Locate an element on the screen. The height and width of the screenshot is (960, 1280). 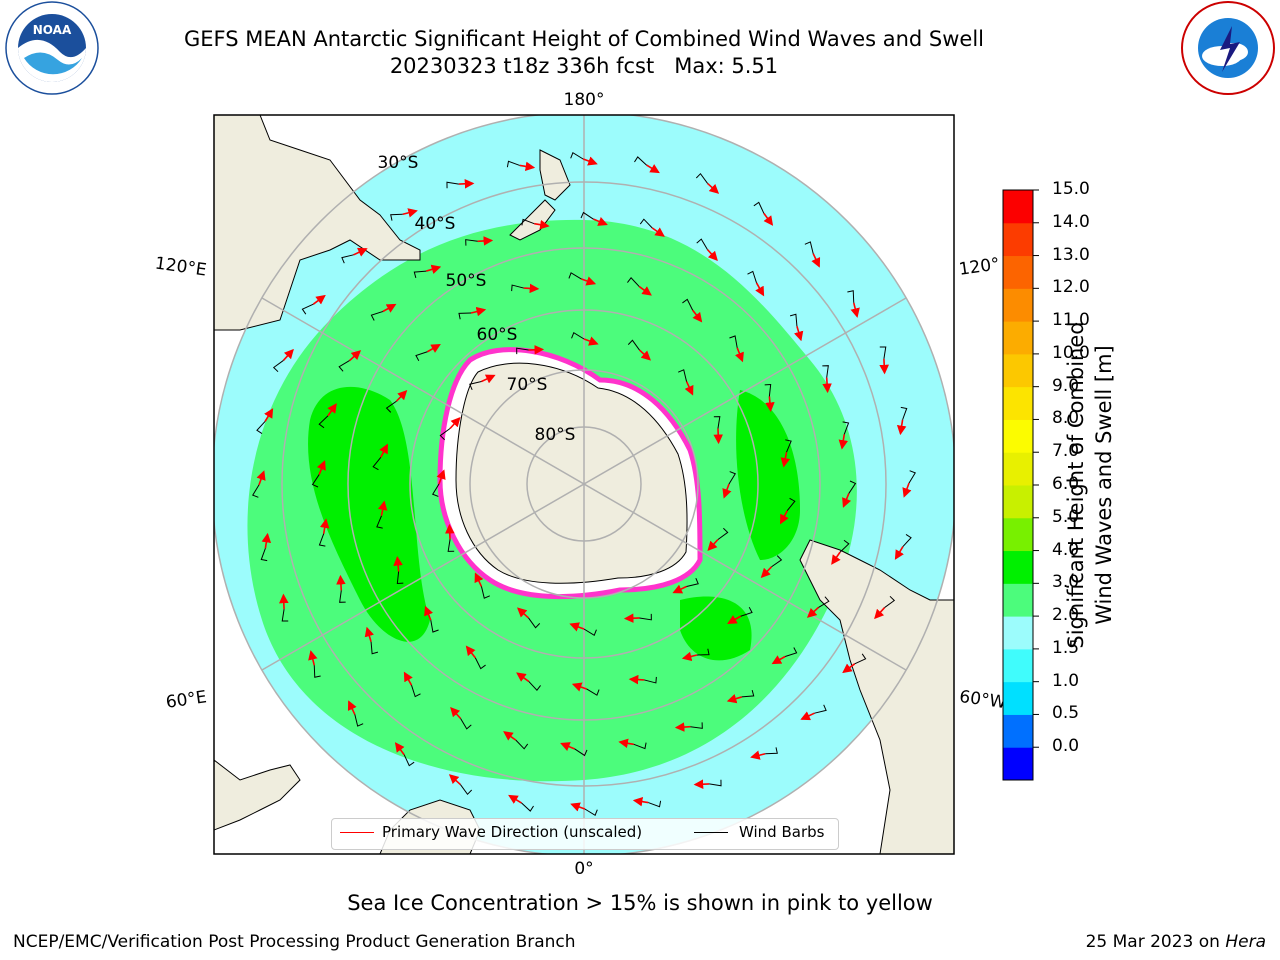
south-america is located at coordinates (876, 696).